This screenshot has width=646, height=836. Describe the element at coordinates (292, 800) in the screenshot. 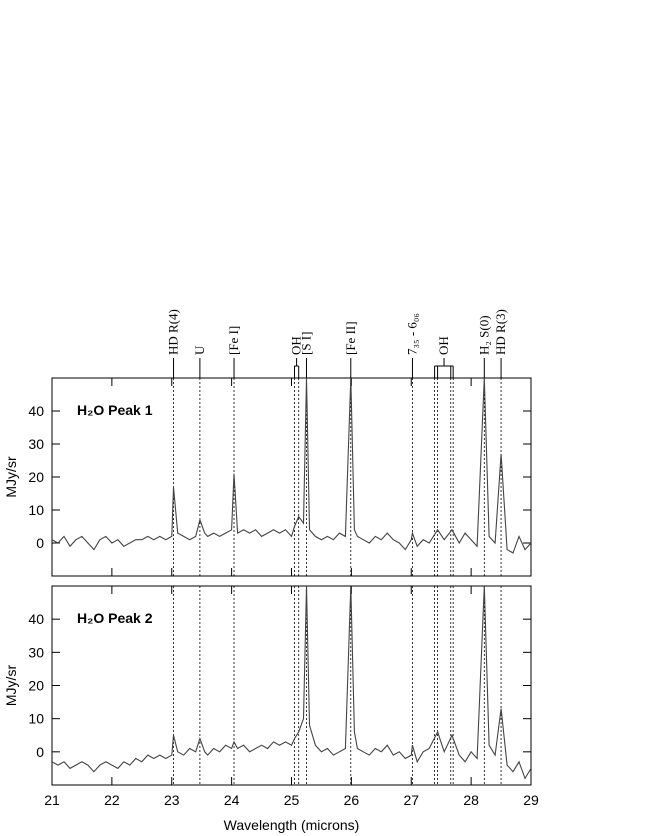

I see `x-tick-label: 25` at that location.